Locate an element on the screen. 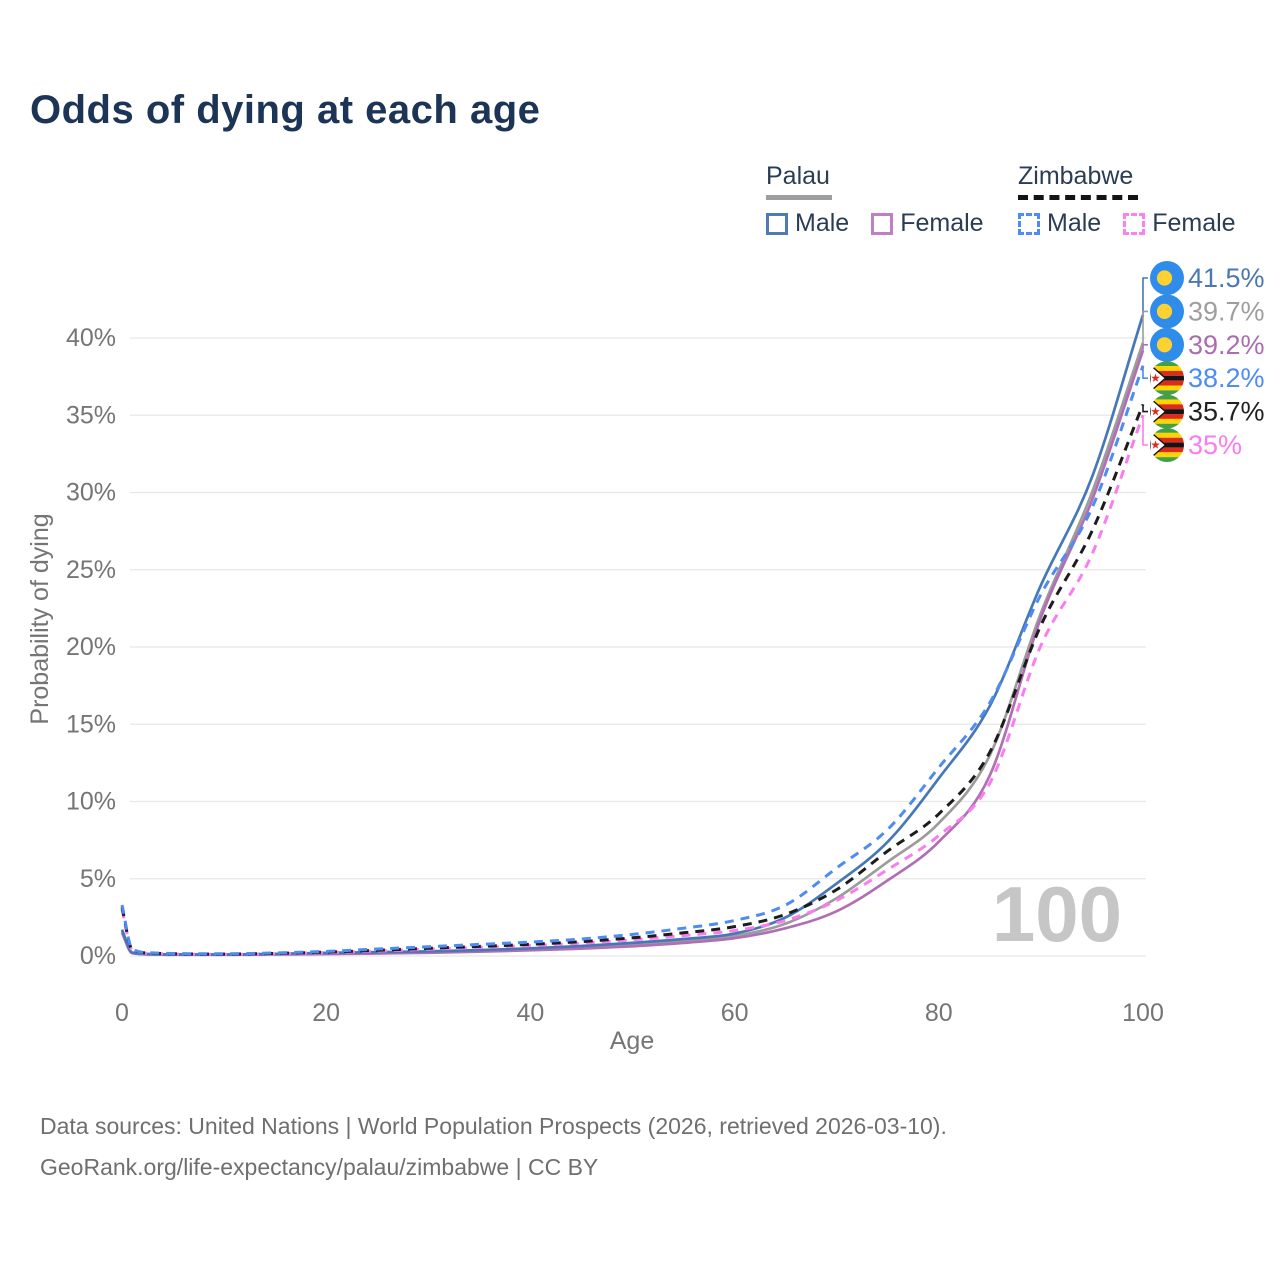  palau-male-label: Male is located at coordinates (822, 223).